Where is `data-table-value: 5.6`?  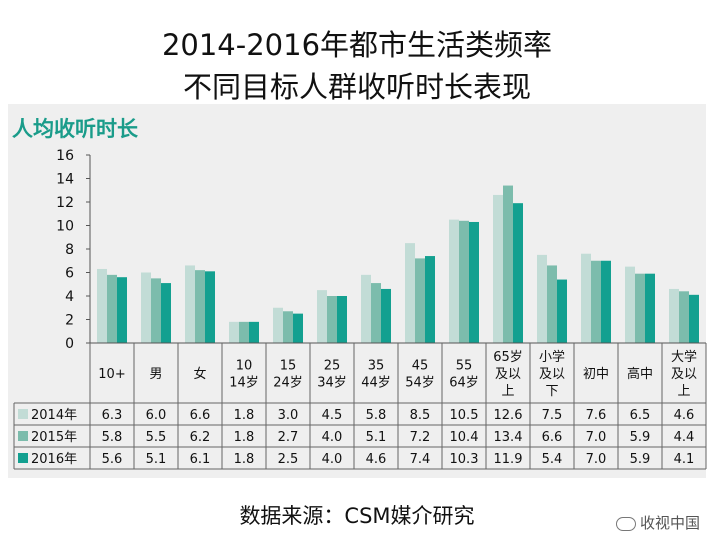 data-table-value: 5.6 is located at coordinates (112, 459).